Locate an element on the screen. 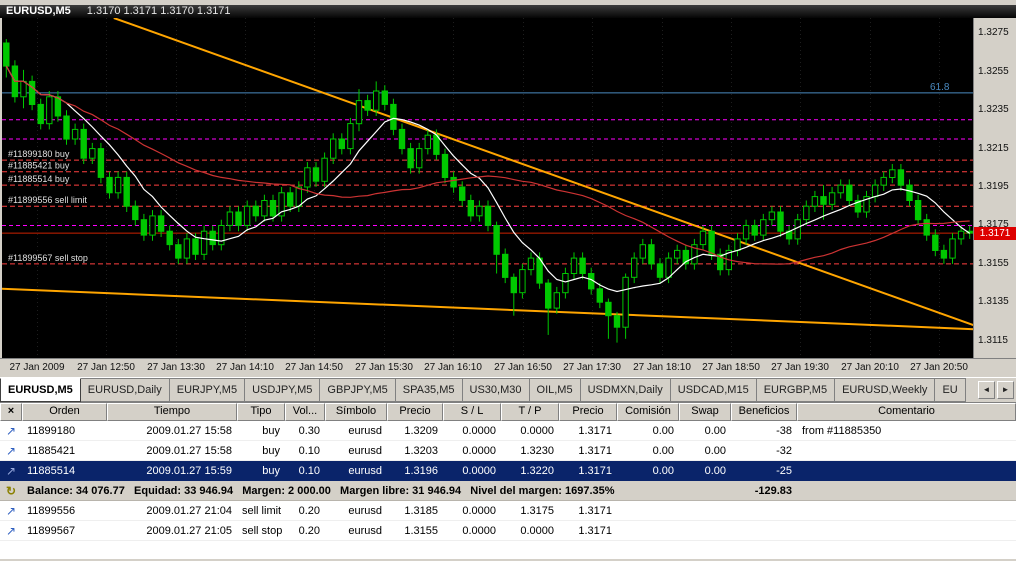 This screenshot has height=561, width=1016. chart-tab-gbpjpy-m5: GBPJPY,M5 is located at coordinates (358, 390).